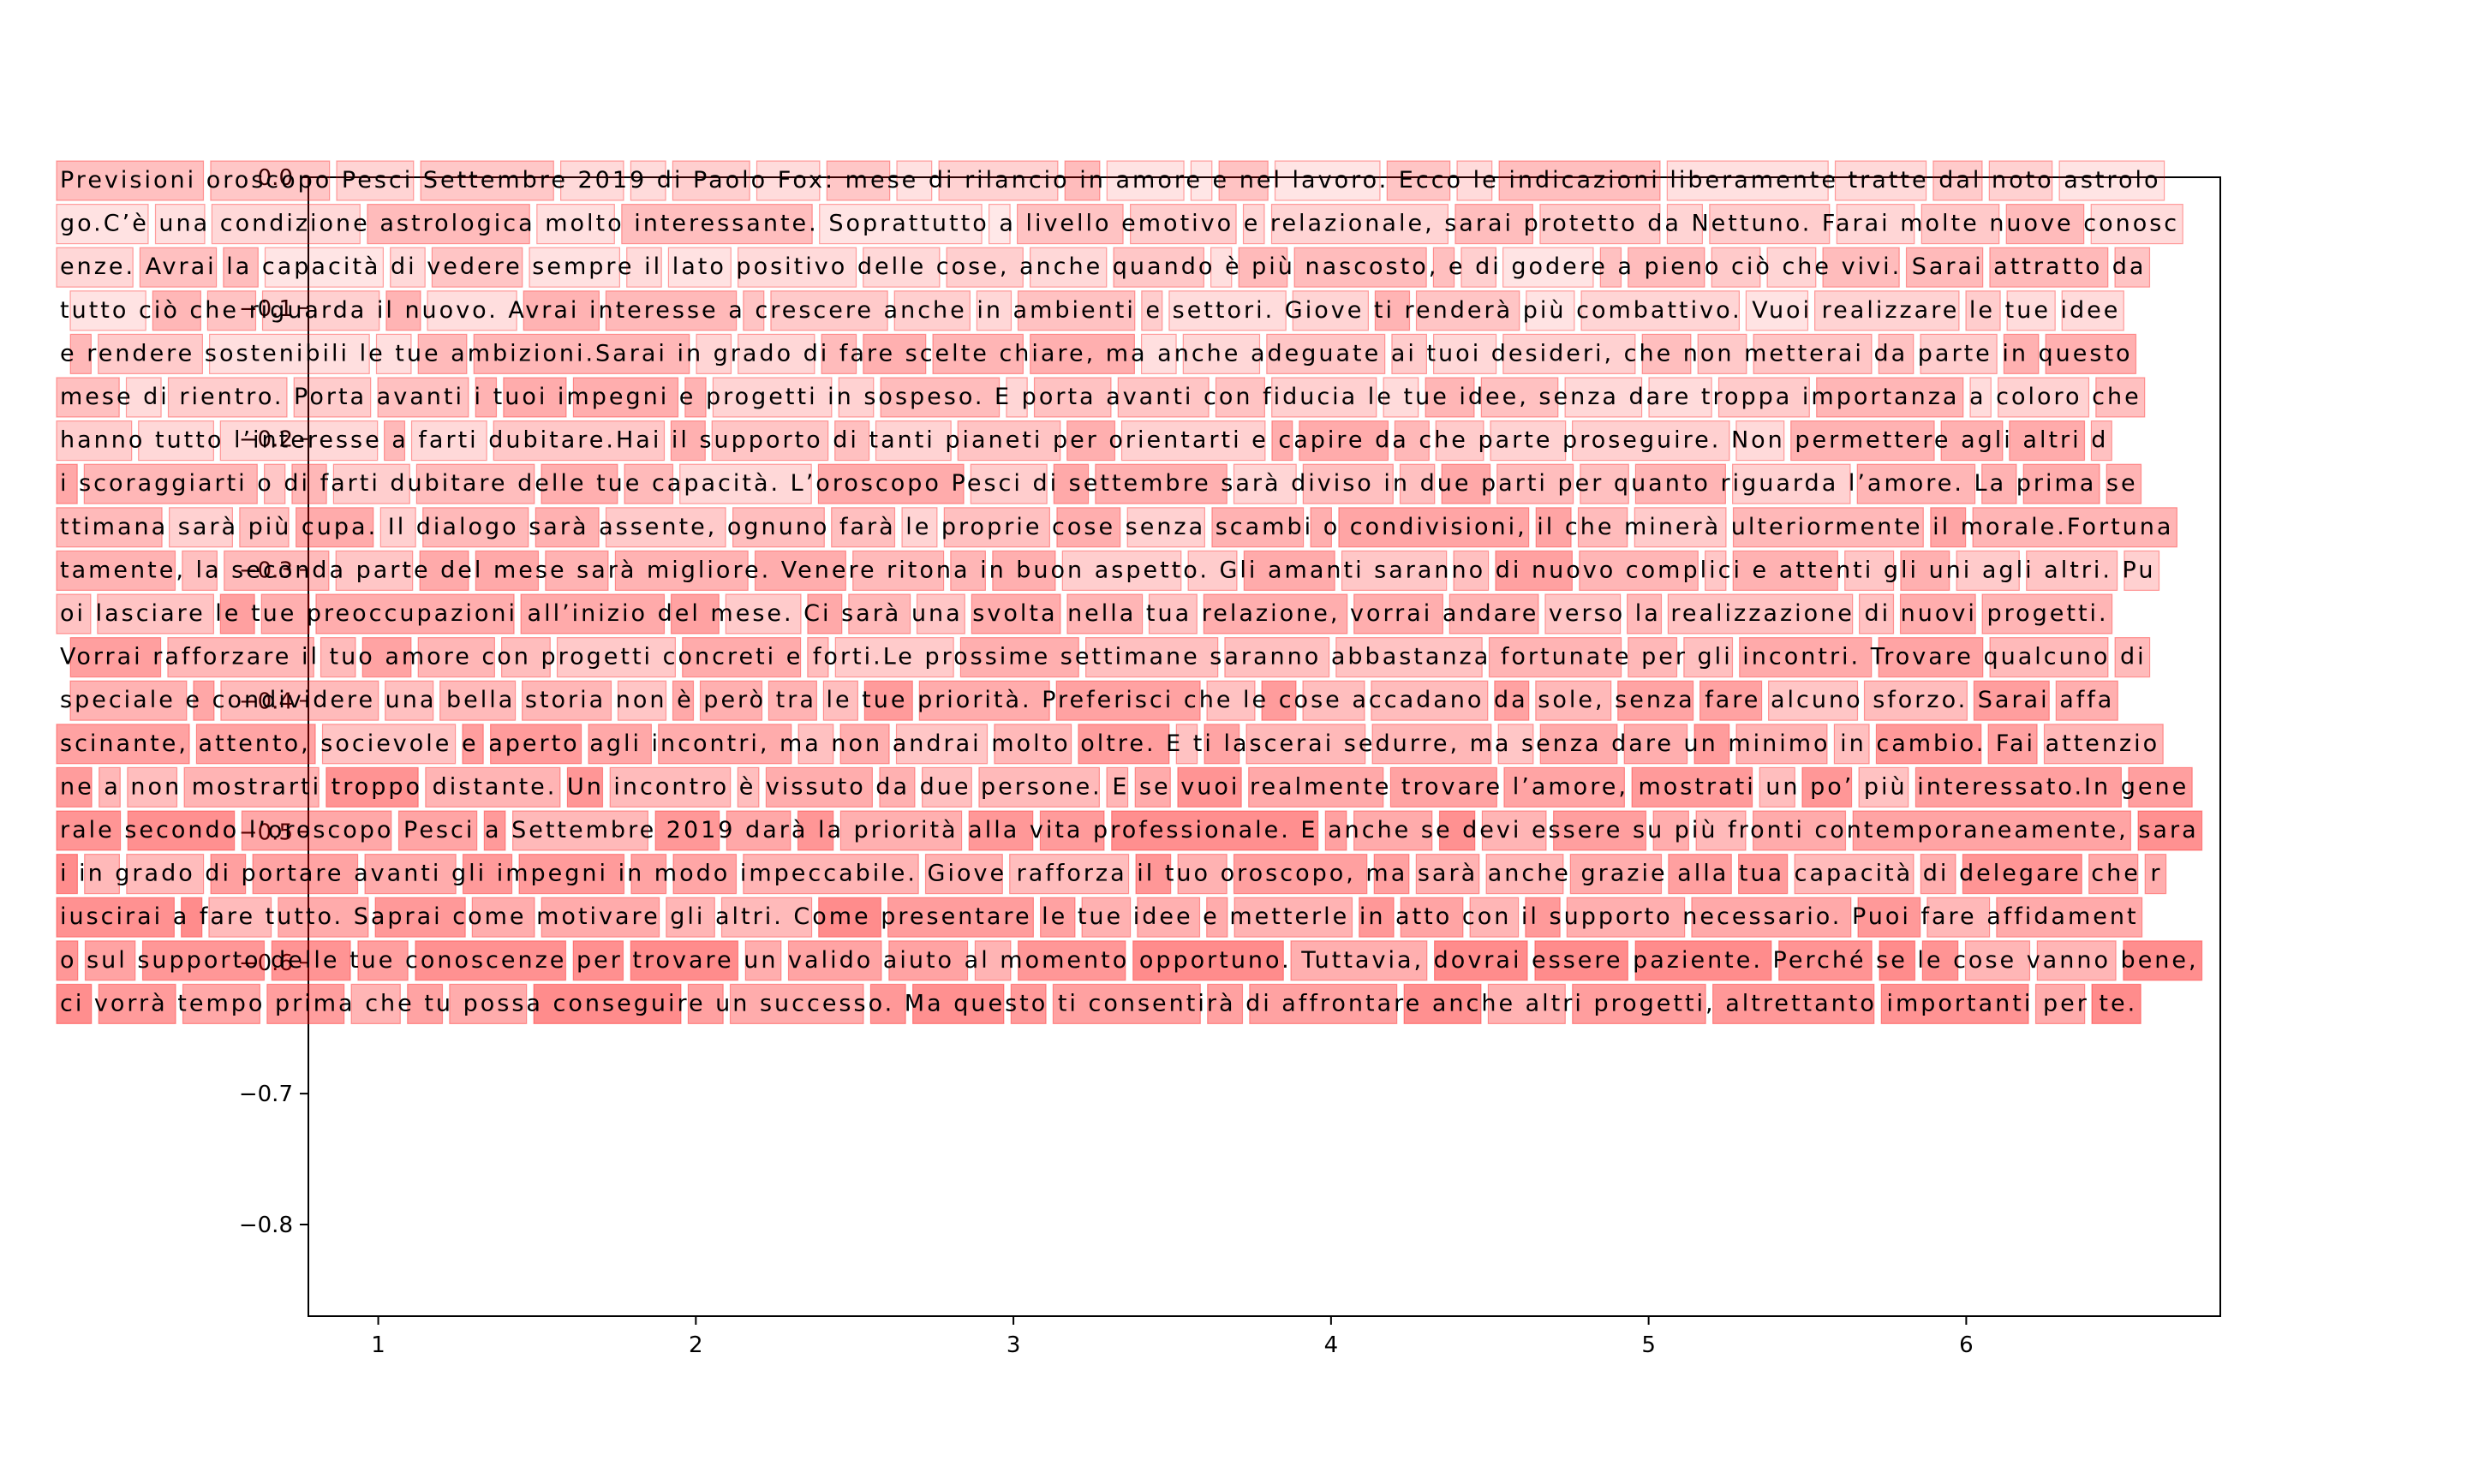 Image resolution: width=2467 pixels, height=1484 pixels. I want to click on y-tick-label: −0.3, so click(266, 571).